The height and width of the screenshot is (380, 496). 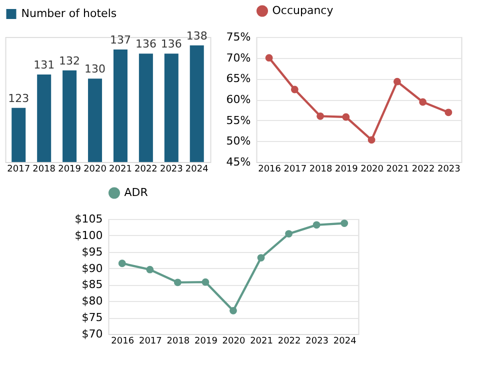 What do you see at coordinates (238, 120) in the screenshot?
I see `y-tick-label: 55%` at bounding box center [238, 120].